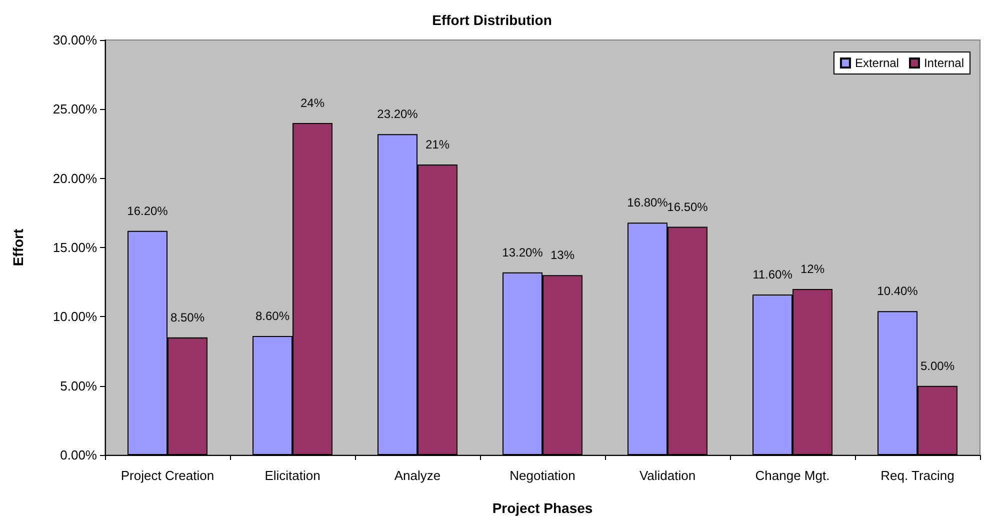  What do you see at coordinates (79, 455) in the screenshot?
I see `y-tick-label: 0.00%` at bounding box center [79, 455].